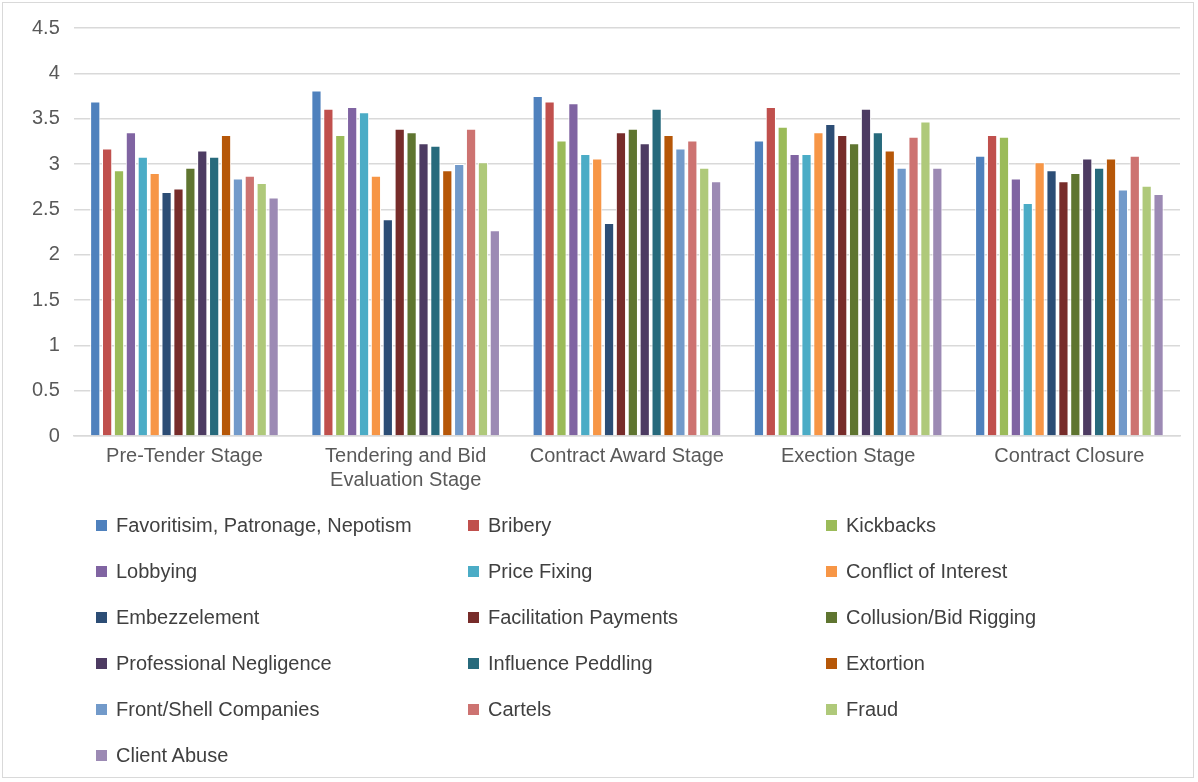  What do you see at coordinates (45, 26) in the screenshot?
I see `y-tick-label: 4.5` at bounding box center [45, 26].